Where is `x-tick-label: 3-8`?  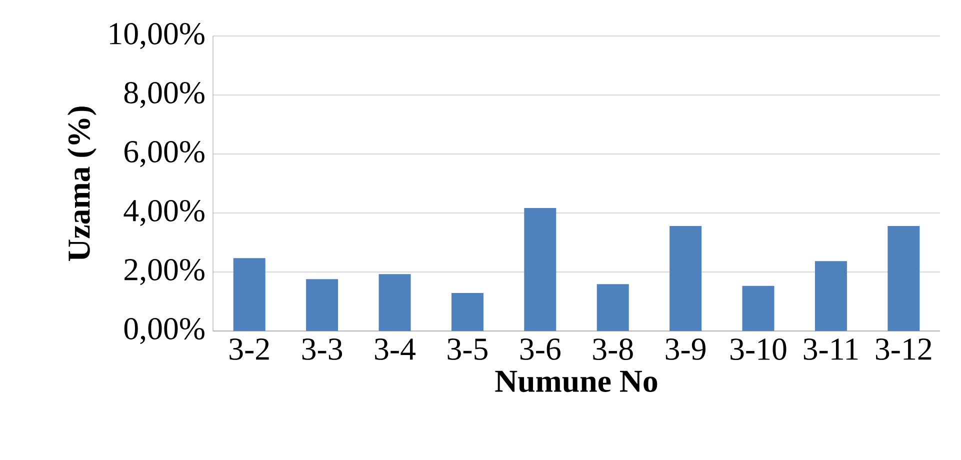 x-tick-label: 3-8 is located at coordinates (613, 349).